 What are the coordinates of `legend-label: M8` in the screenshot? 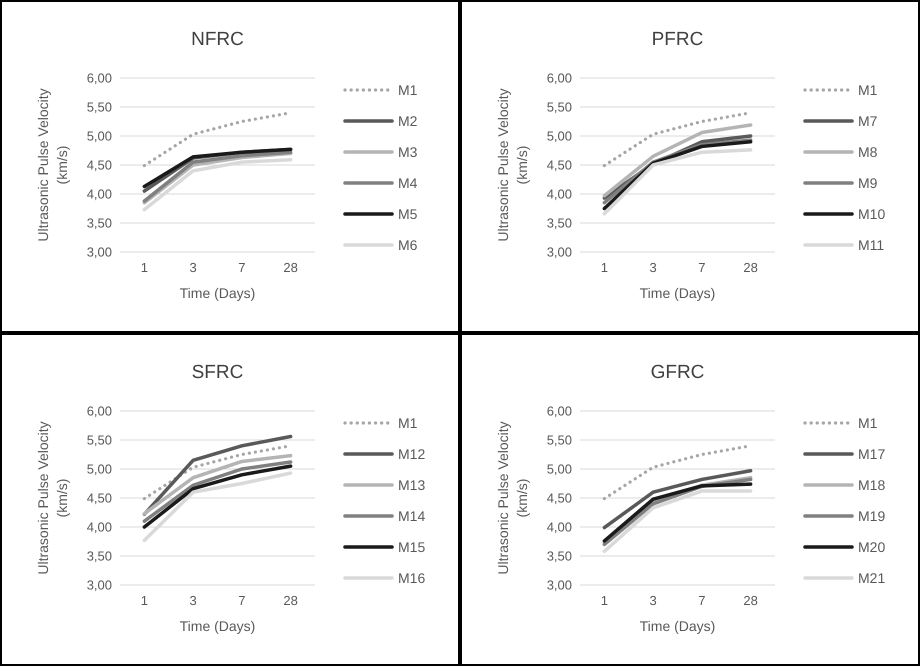 It's located at (868, 152).